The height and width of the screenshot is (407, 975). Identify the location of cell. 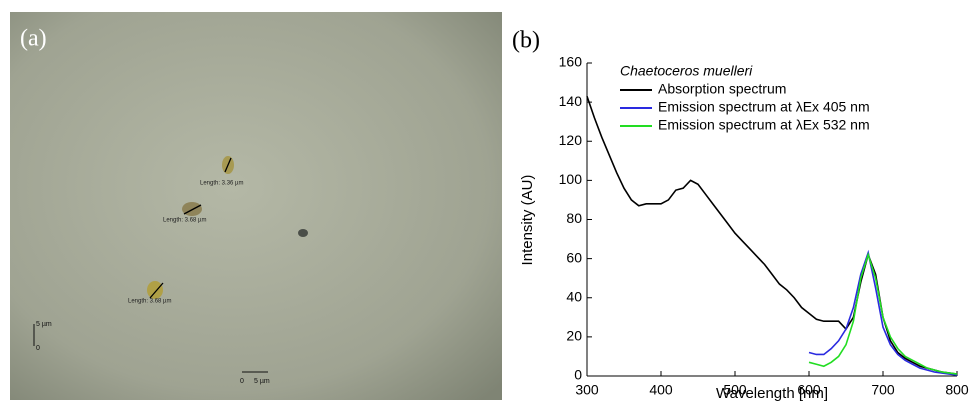
(155, 290).